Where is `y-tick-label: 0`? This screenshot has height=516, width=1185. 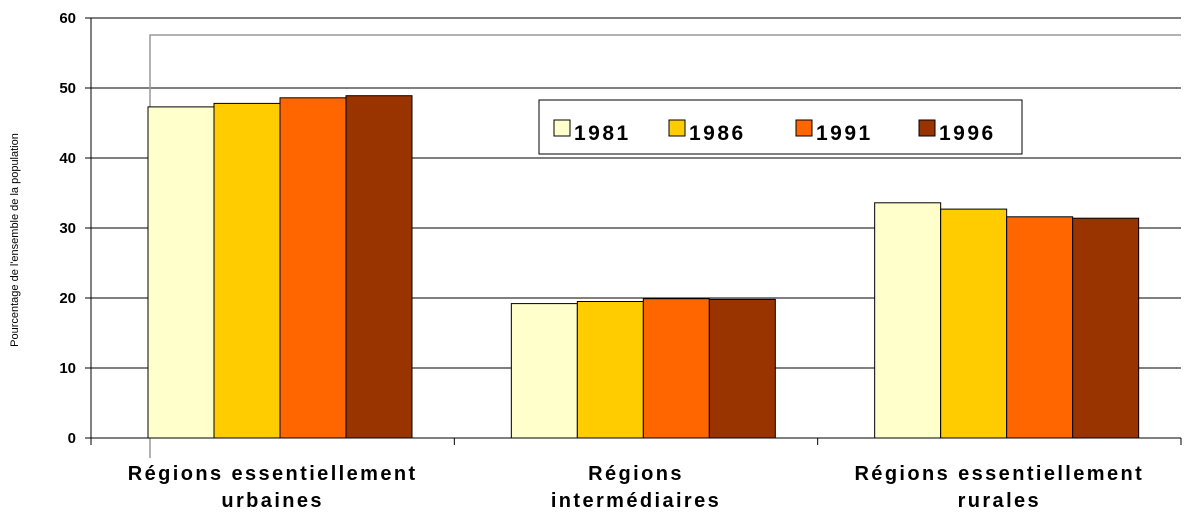 y-tick-label: 0 is located at coordinates (72, 438).